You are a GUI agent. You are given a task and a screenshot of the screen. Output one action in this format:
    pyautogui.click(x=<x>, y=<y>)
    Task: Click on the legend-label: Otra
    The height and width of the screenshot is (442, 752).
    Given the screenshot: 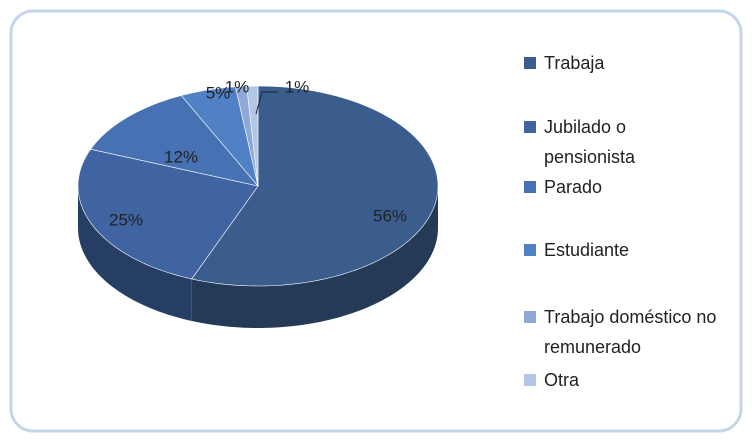 What is the action you would take?
    pyautogui.click(x=562, y=380)
    